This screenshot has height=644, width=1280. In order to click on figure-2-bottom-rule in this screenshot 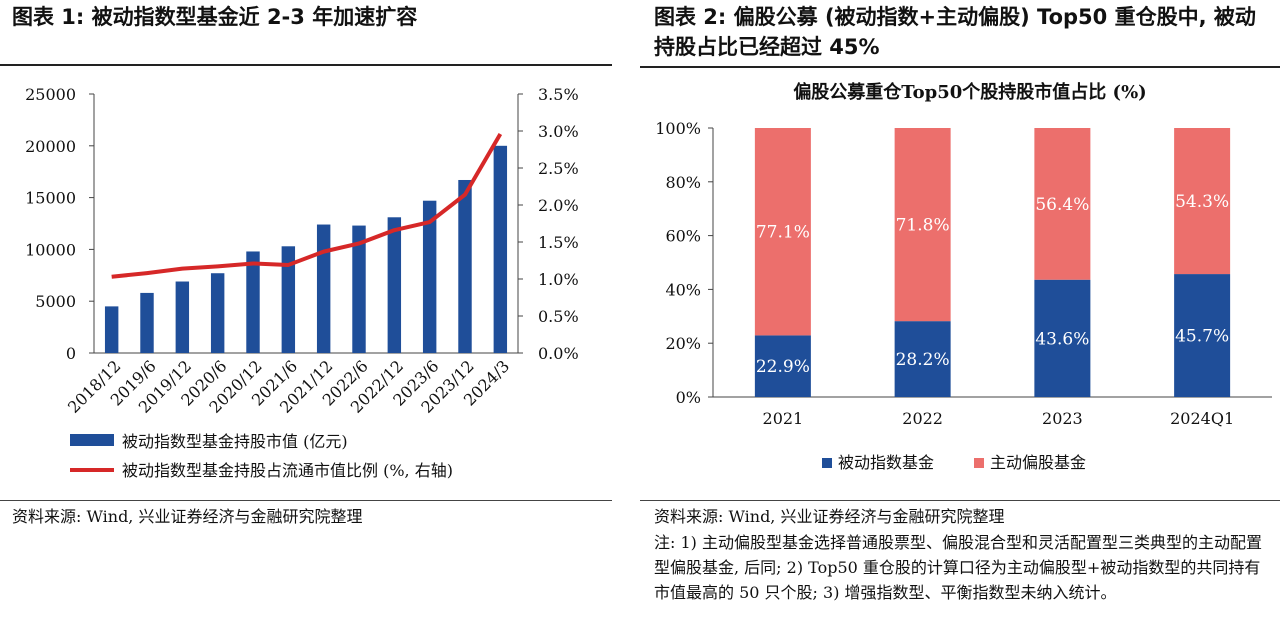, I will do `click(960, 500)`.